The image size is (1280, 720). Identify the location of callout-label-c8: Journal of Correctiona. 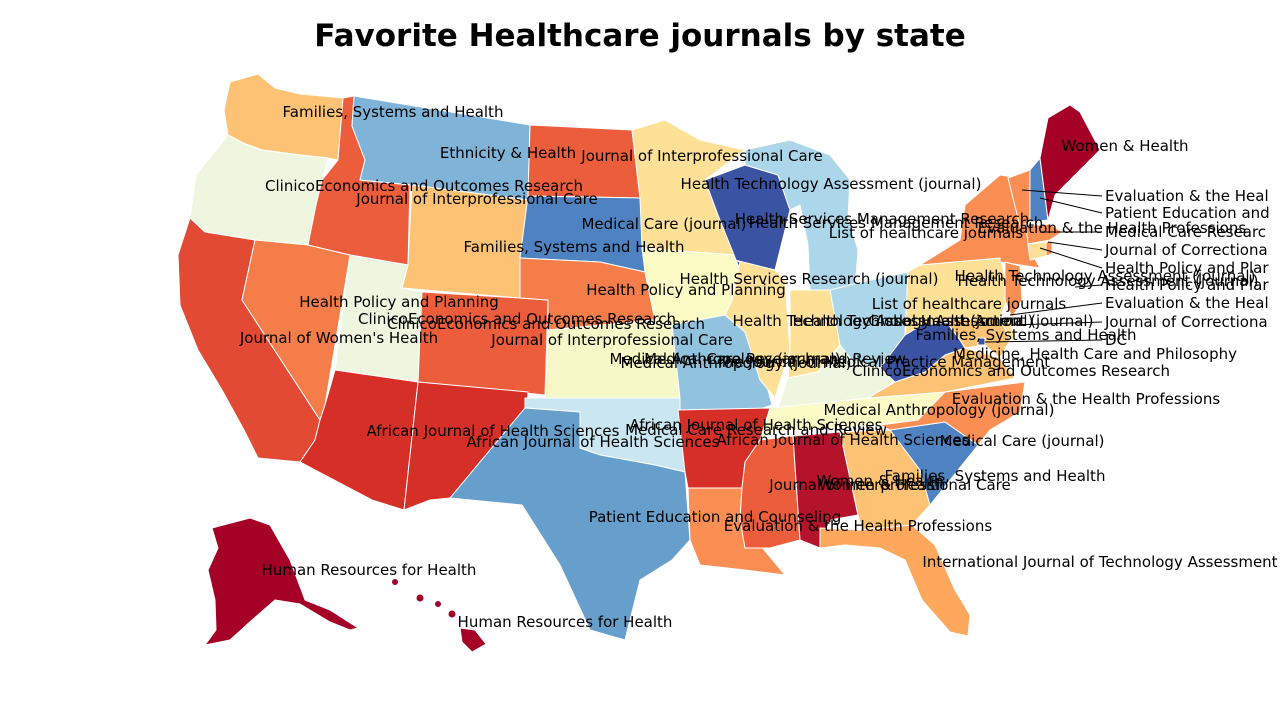
(1186, 322).